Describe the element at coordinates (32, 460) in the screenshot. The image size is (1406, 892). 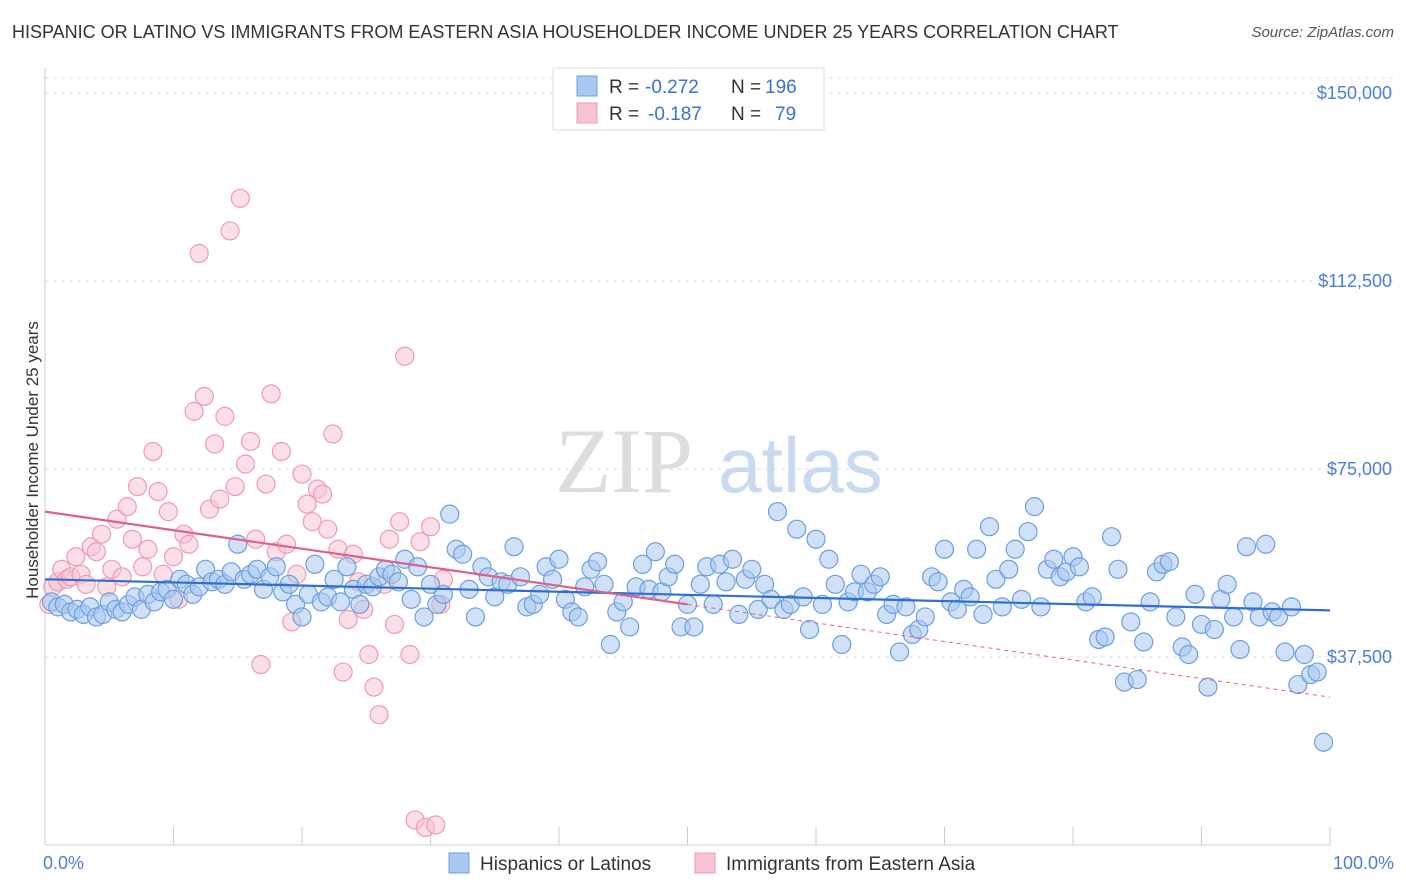
I see `y-axis-label: Householder Income Under 25 years` at that location.